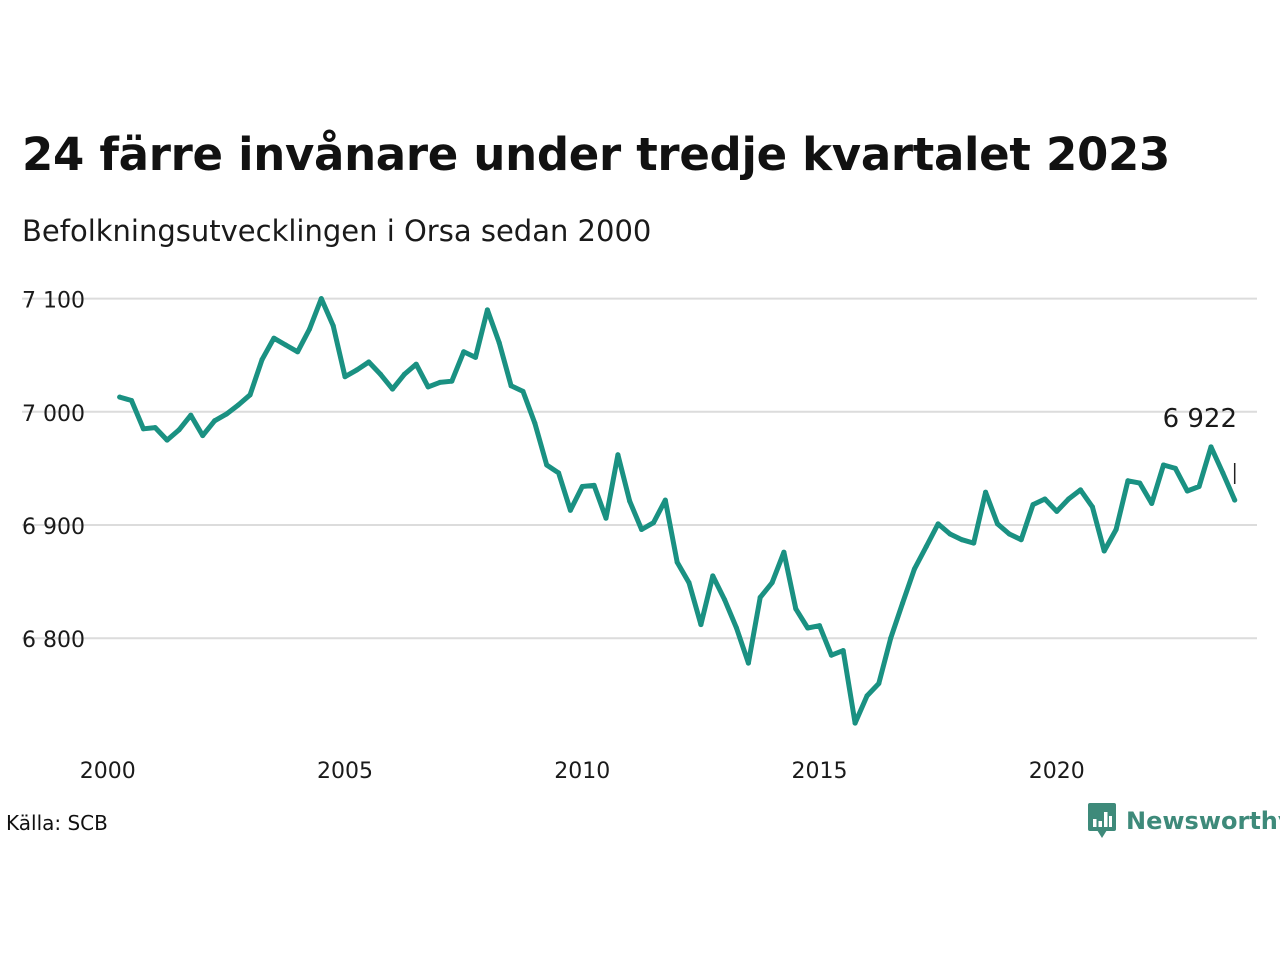  I want to click on y-tick-label: 7 100, so click(53, 301).